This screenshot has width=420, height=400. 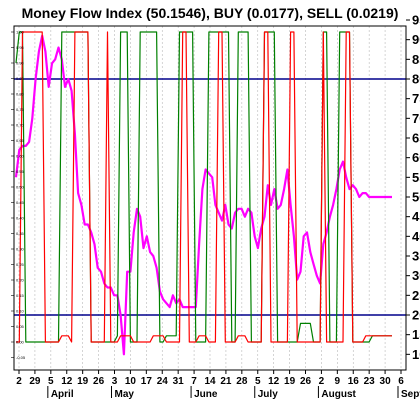 What do you see at coordinates (416, 20) in the screenshot?
I see `right-tick-label: 95` at bounding box center [416, 20].